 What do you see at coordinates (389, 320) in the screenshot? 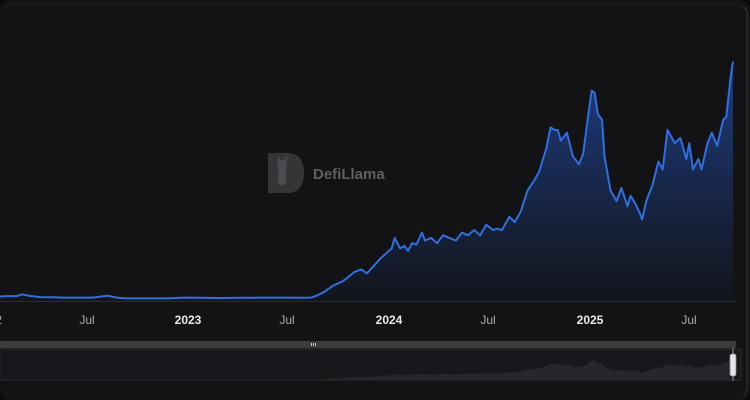
I see `x-tick-label: 2024` at bounding box center [389, 320].